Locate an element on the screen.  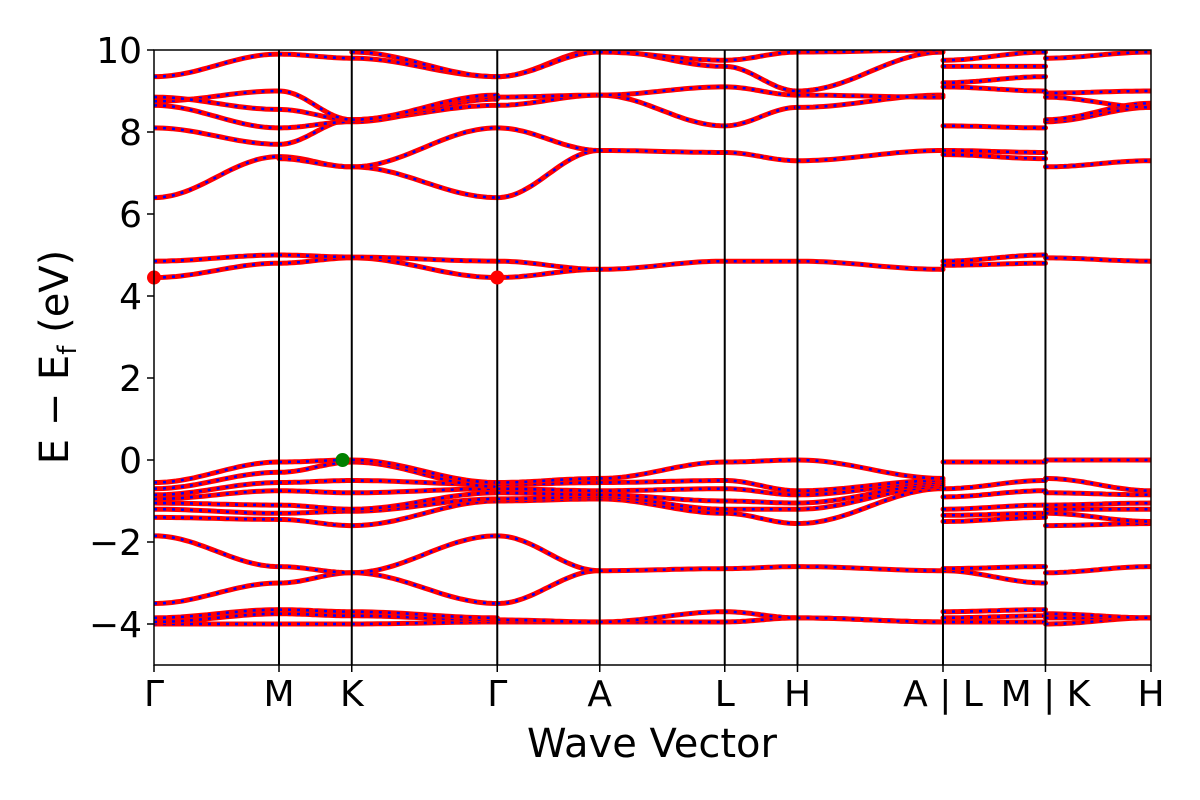
x-axis: Γ M K Γ A L H A | L M | K H is located at coordinates (654, 690).